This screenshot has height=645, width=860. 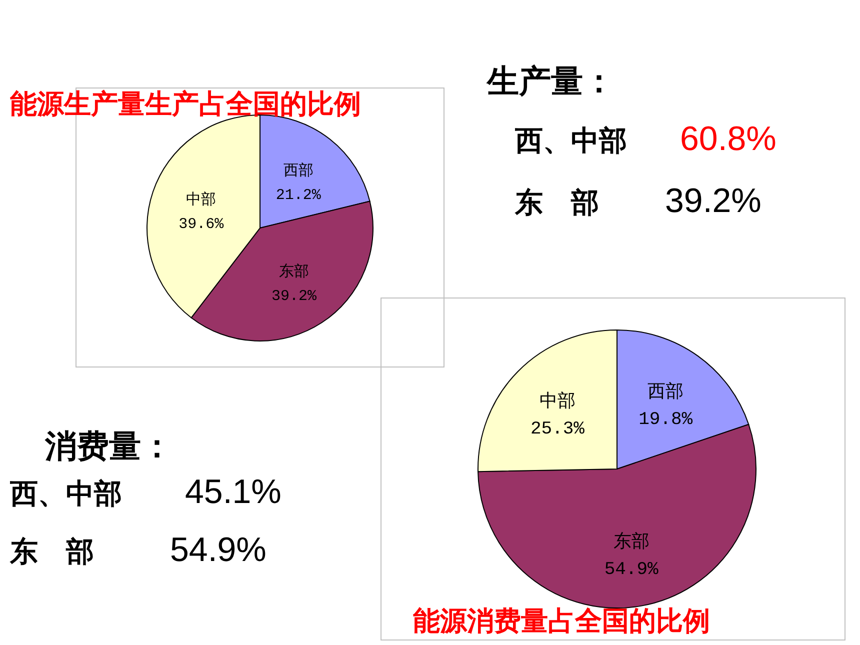 I want to click on data-label: 21.2%, so click(x=299, y=195).